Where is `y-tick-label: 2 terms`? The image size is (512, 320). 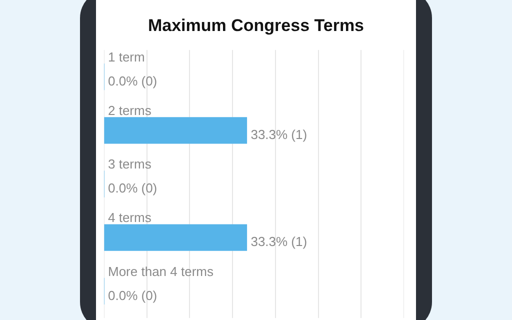
y-tick-label: 2 terms is located at coordinates (130, 110).